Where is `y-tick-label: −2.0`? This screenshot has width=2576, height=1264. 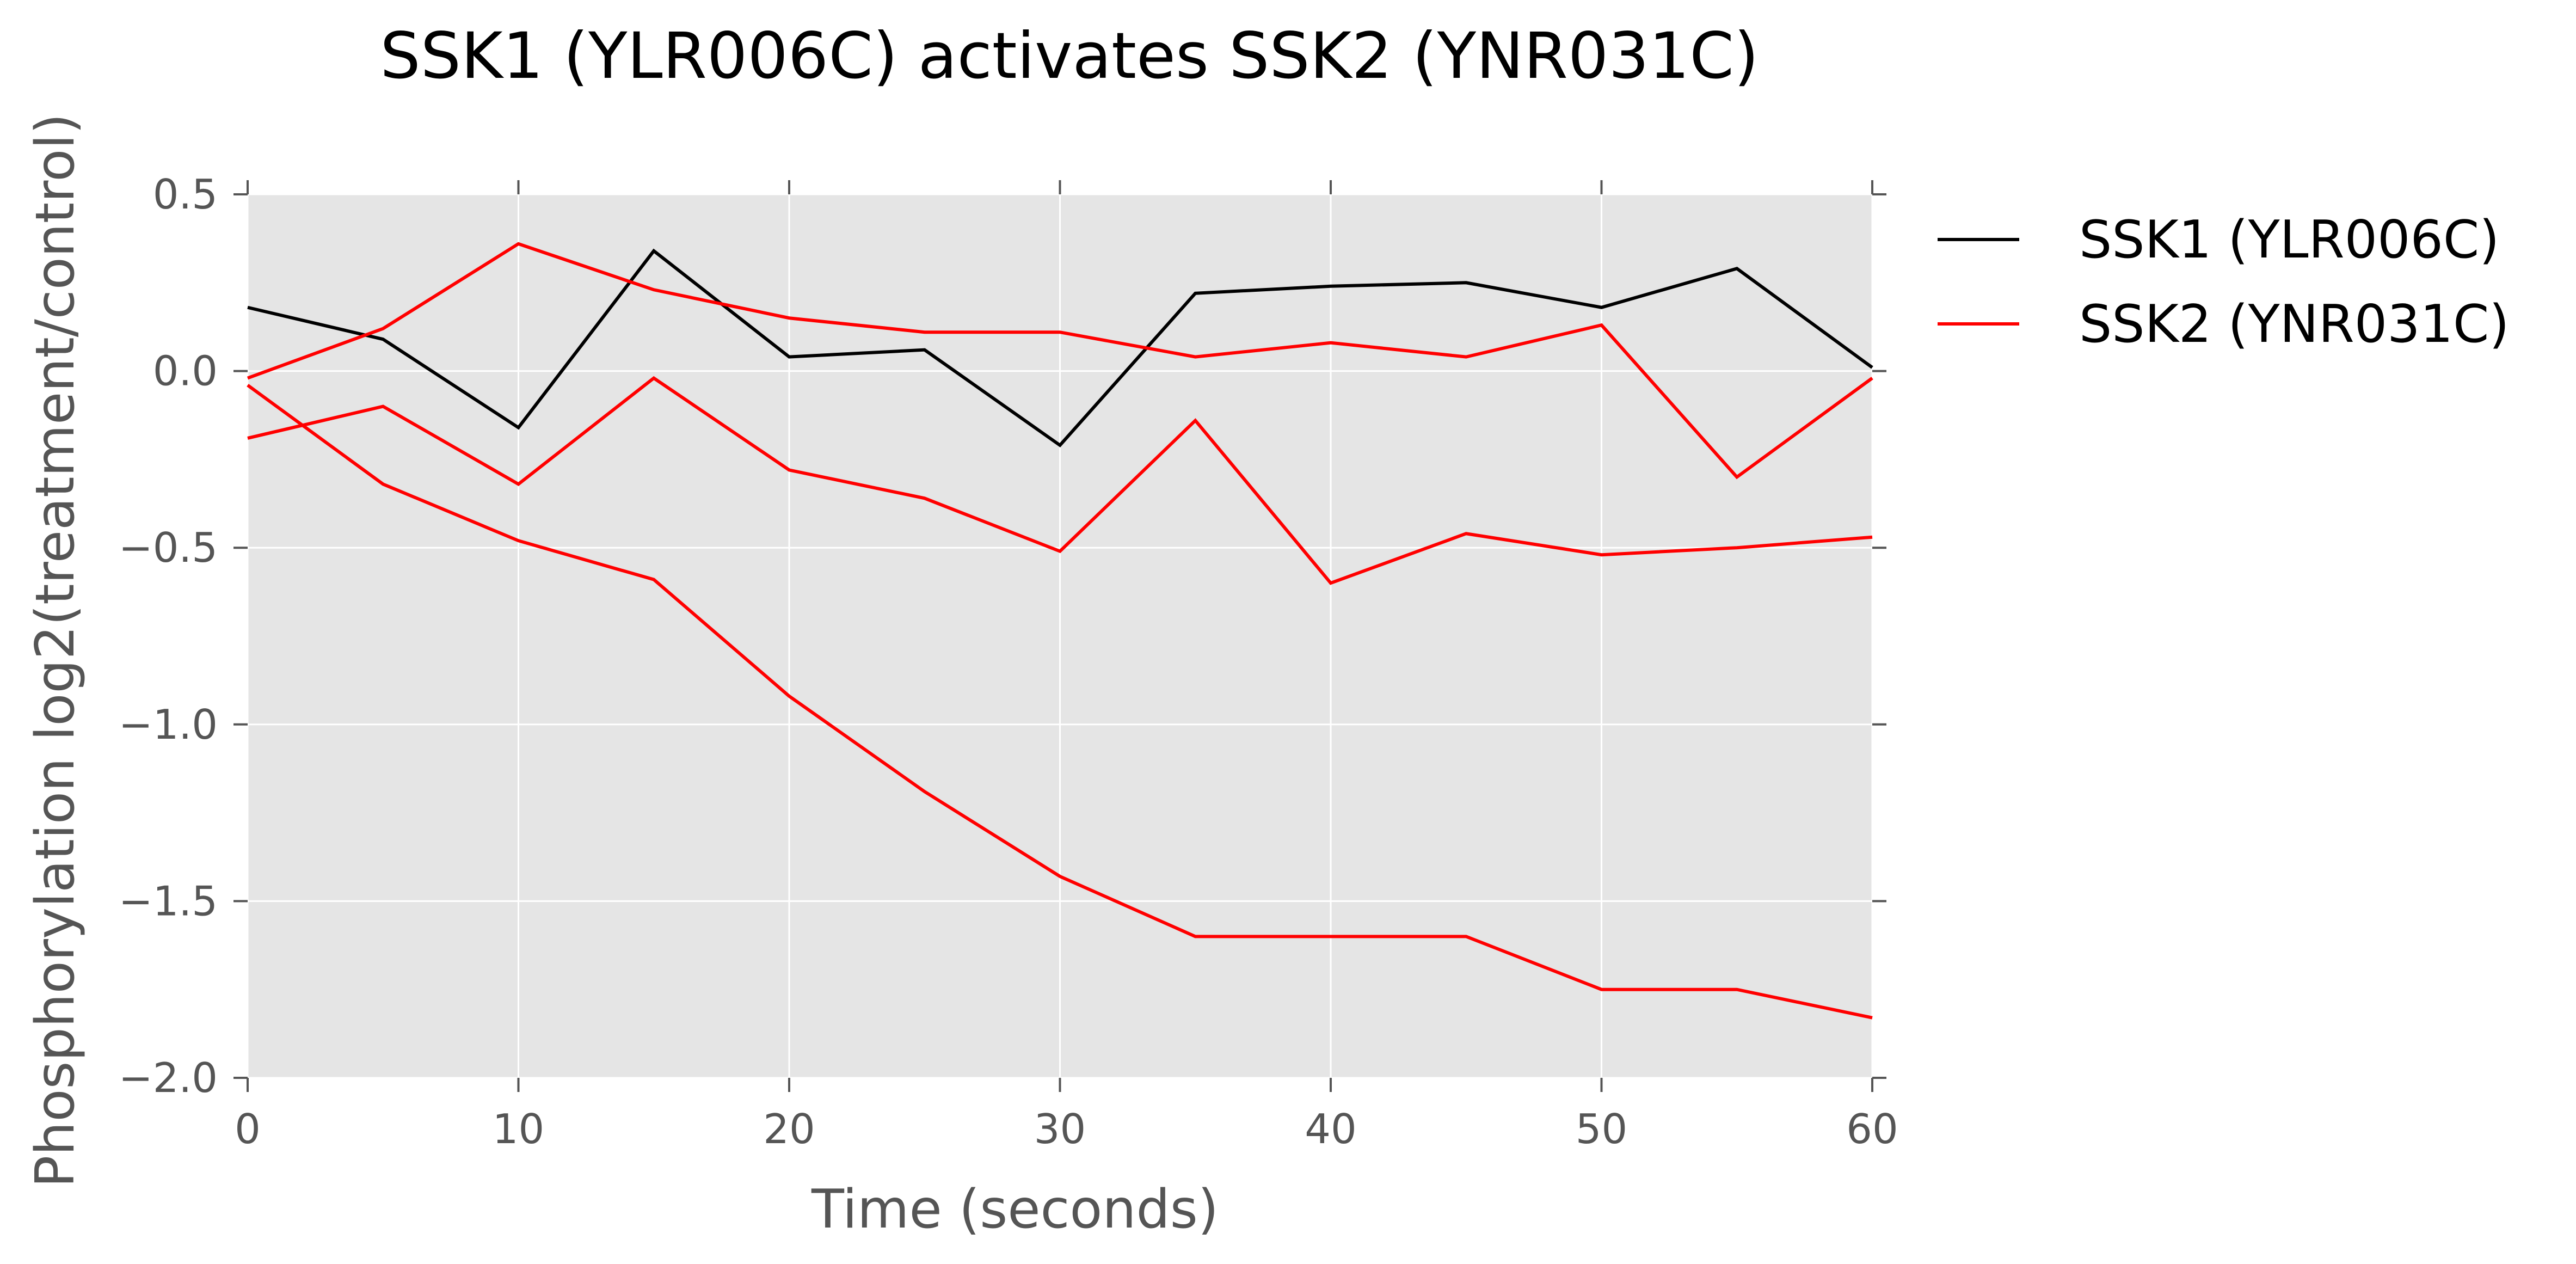 y-tick-label: −2.0 is located at coordinates (168, 1078).